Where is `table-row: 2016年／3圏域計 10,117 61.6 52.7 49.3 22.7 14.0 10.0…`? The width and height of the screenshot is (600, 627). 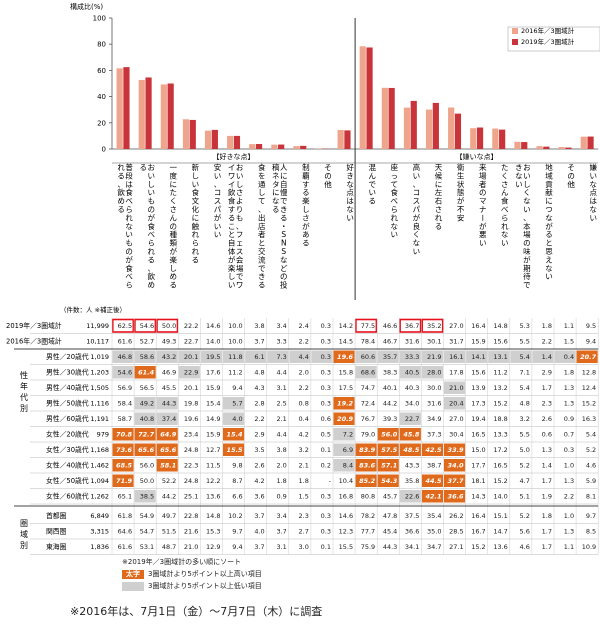 table-row: 2016年／3圏域計 10,117 61.6 52.7 49.3 22.7 14.0 10.0… is located at coordinates (302, 343).